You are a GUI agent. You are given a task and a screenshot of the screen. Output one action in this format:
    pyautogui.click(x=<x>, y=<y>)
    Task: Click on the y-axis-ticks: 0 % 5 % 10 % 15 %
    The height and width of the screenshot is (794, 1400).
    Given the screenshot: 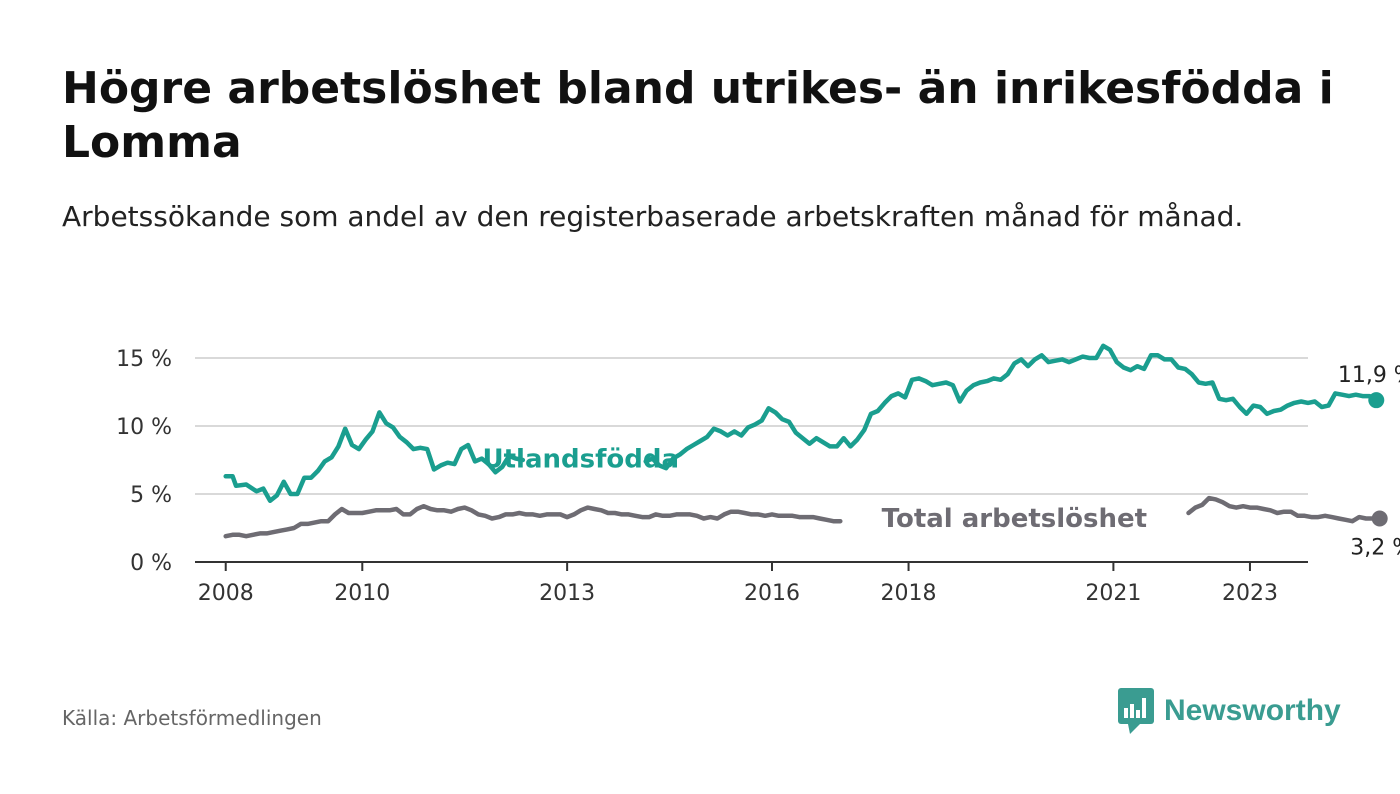 What is the action you would take?
    pyautogui.click(x=144, y=461)
    